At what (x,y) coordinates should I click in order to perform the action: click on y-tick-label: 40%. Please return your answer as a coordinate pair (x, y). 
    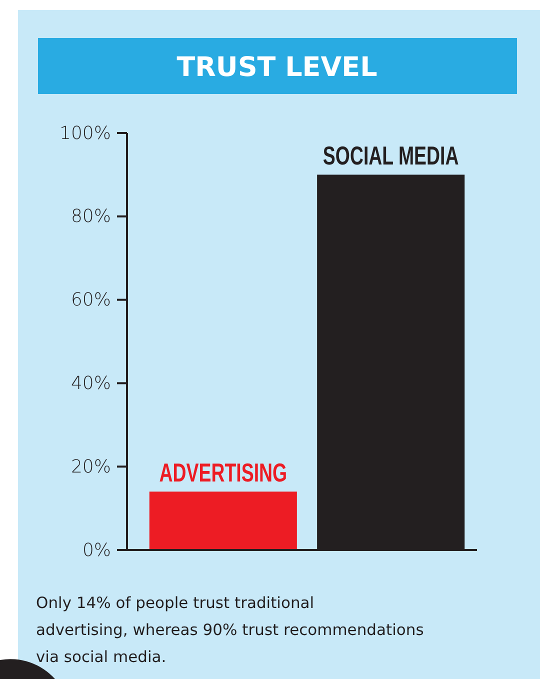
    Looking at the image, I should click on (90, 383).